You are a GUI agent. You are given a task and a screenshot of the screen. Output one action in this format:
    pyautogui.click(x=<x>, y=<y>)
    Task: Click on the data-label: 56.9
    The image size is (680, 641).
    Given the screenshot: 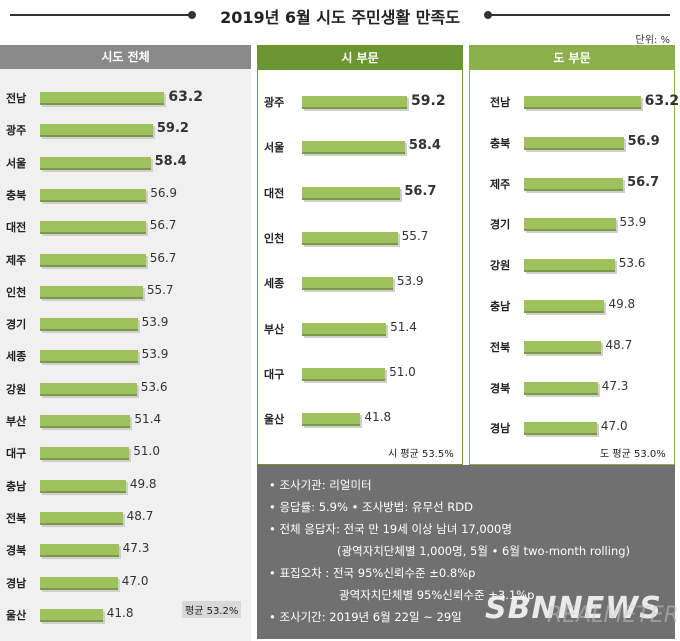 What is the action you would take?
    pyautogui.click(x=163, y=192)
    